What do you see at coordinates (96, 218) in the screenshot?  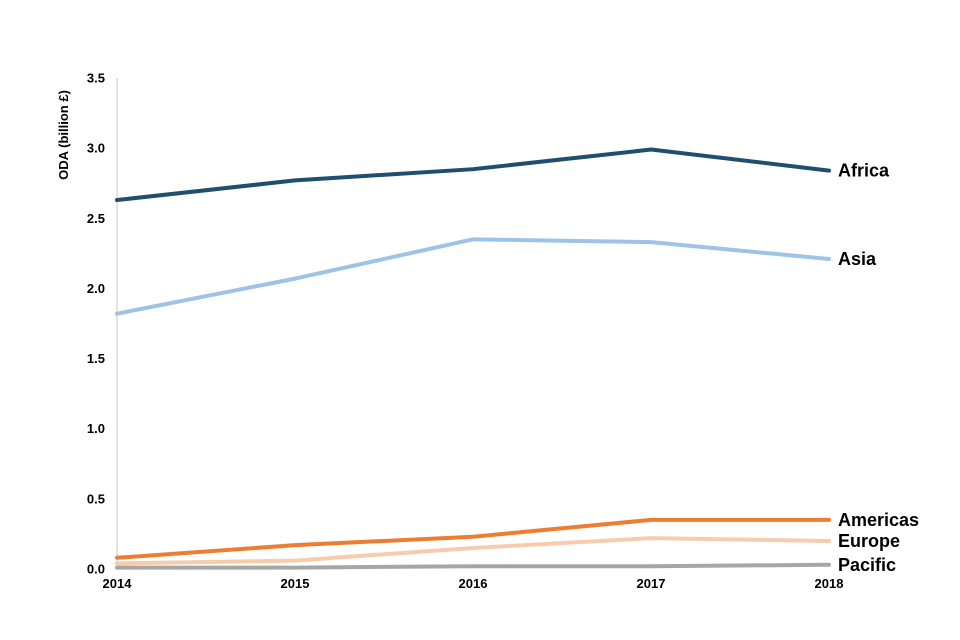 I see `y-tick-label: 2.5` at bounding box center [96, 218].